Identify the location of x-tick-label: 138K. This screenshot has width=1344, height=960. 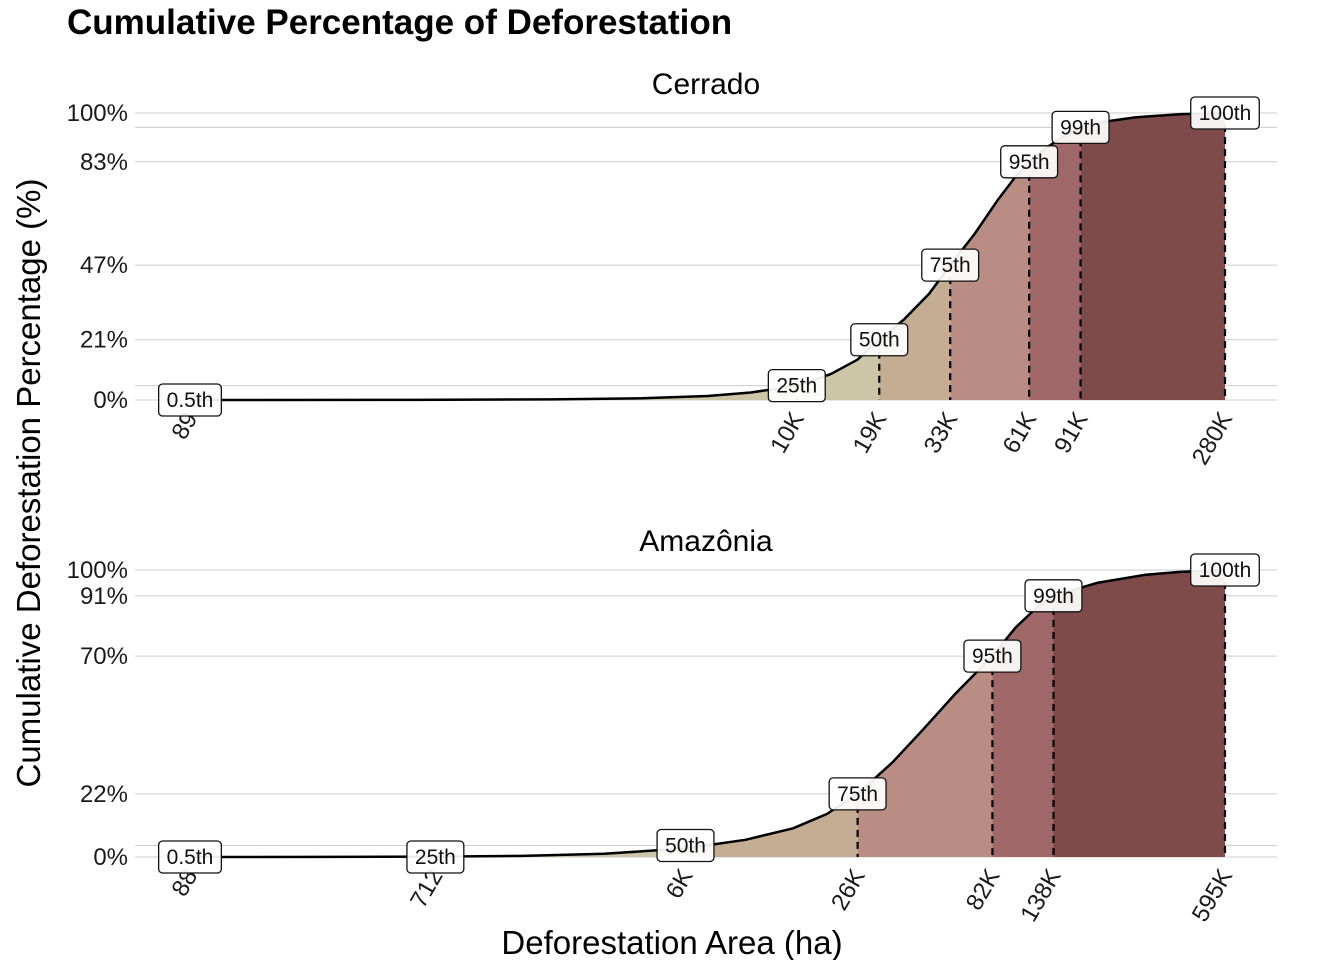
(1040, 896).